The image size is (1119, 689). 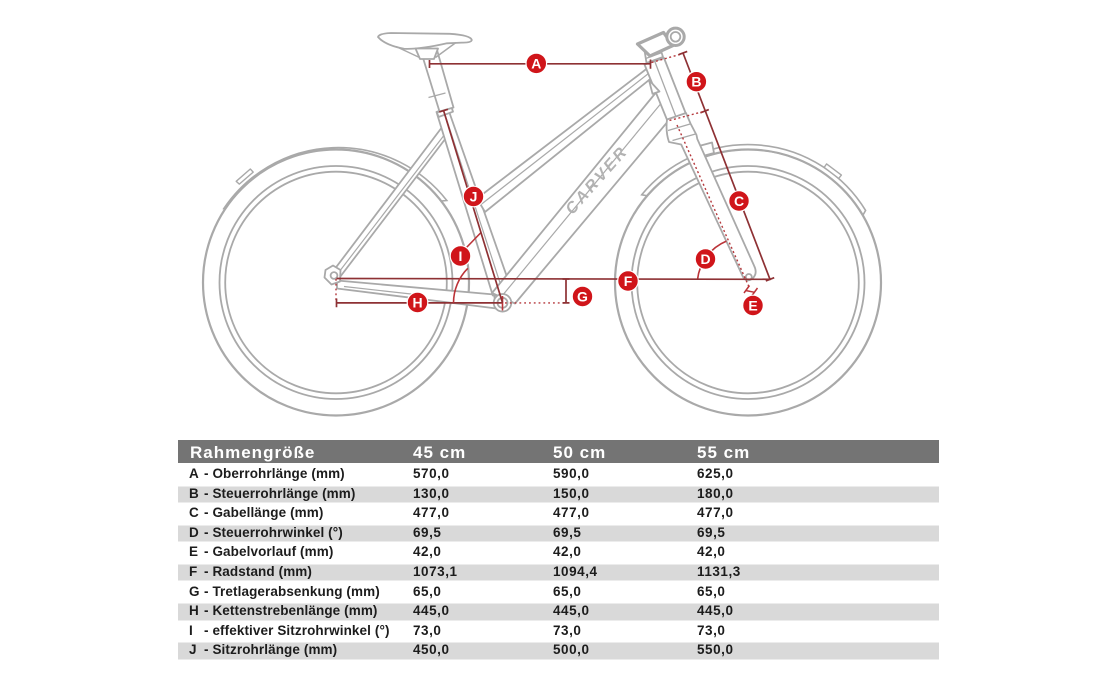 I want to click on svg-text: I, so click(x=461, y=256).